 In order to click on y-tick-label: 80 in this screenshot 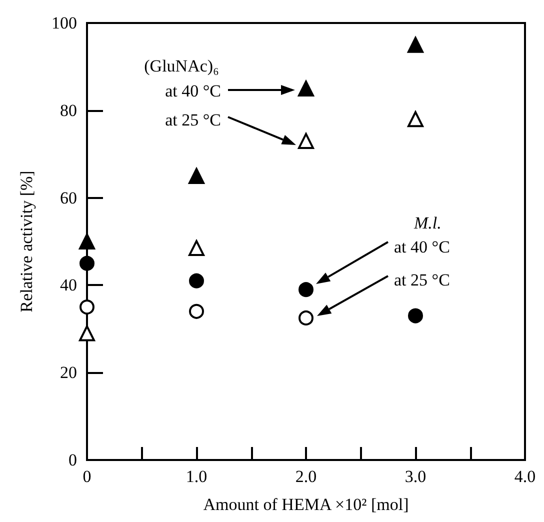, I will do `click(68, 110)`.